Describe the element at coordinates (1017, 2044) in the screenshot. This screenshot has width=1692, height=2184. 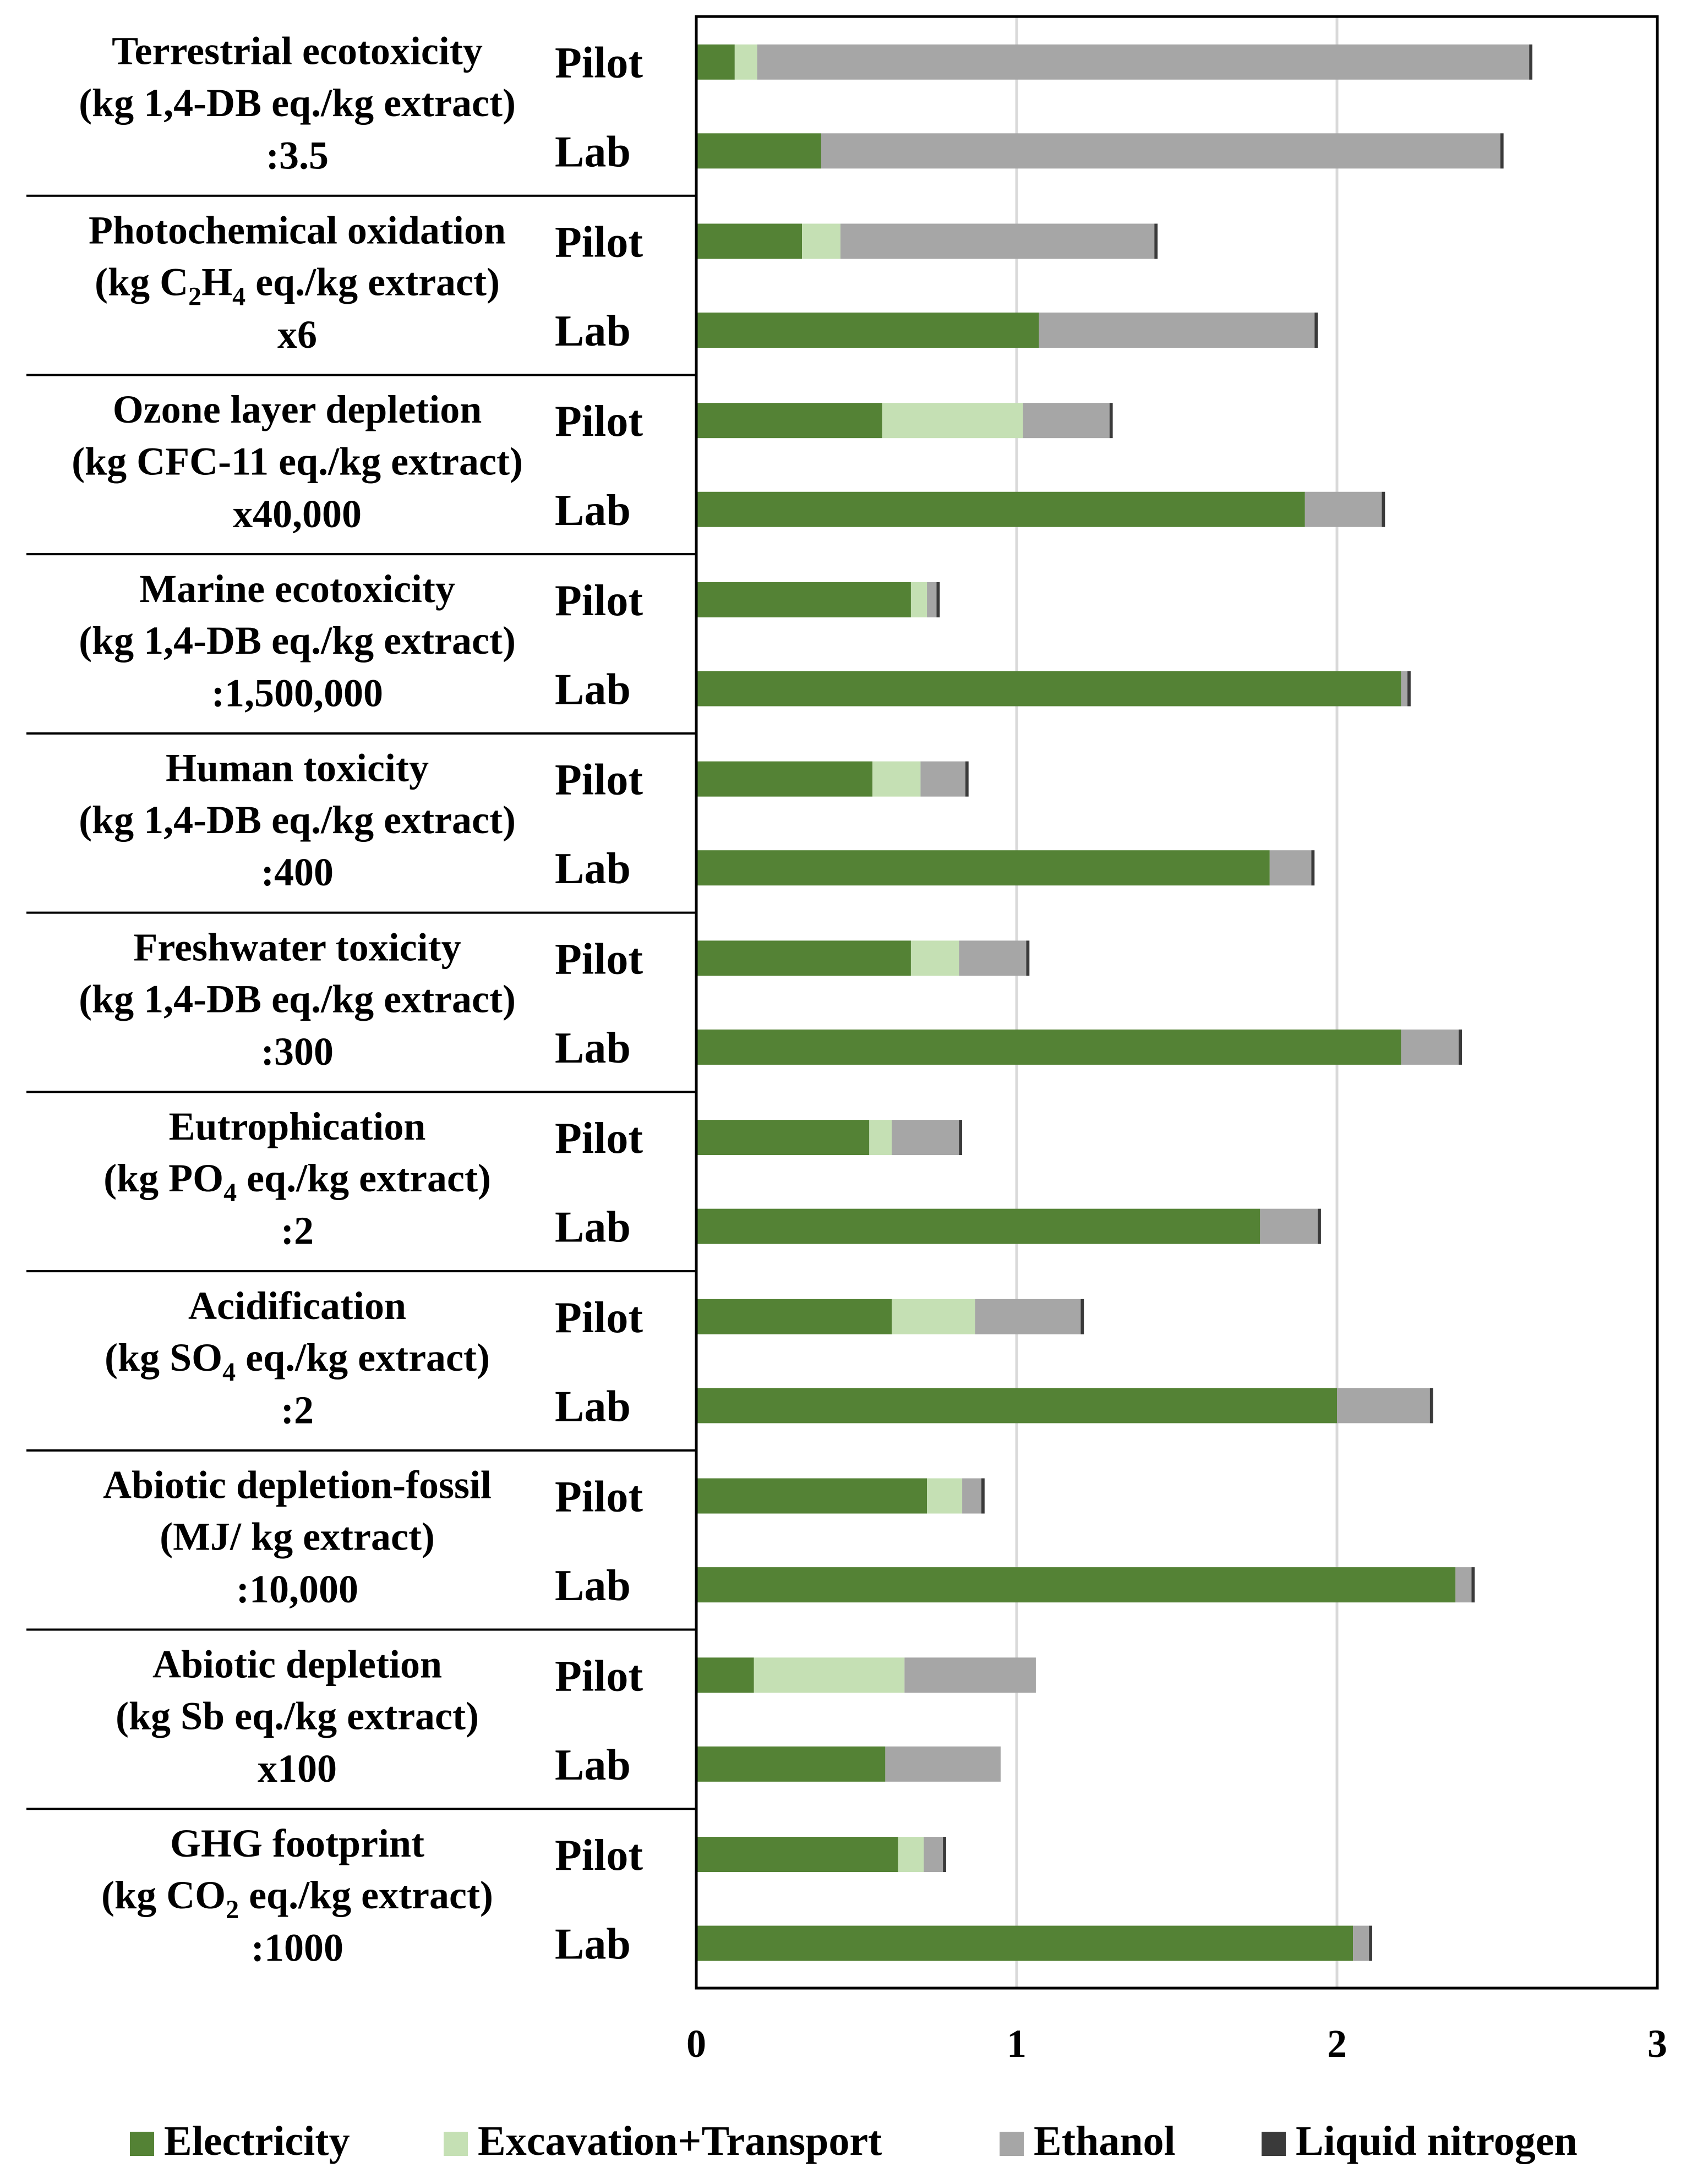
I see `x-tick-label-1: 1` at that location.